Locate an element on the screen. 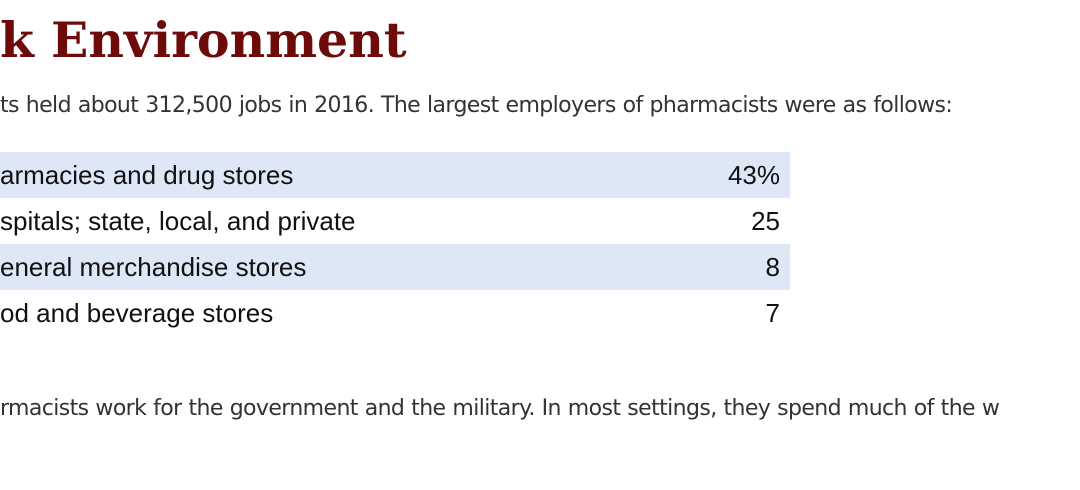  table-row: od and beverage stores 7 is located at coordinates (395, 313).